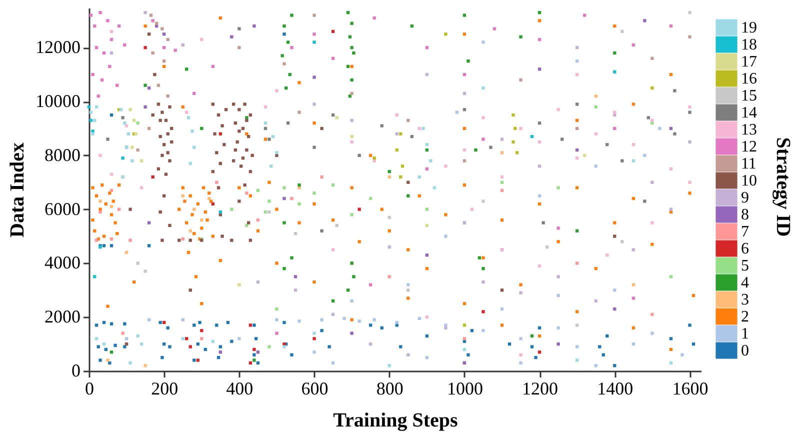 Image resolution: width=792 pixels, height=434 pixels. What do you see at coordinates (749, 181) in the screenshot?
I see `legend-label: 10` at bounding box center [749, 181].